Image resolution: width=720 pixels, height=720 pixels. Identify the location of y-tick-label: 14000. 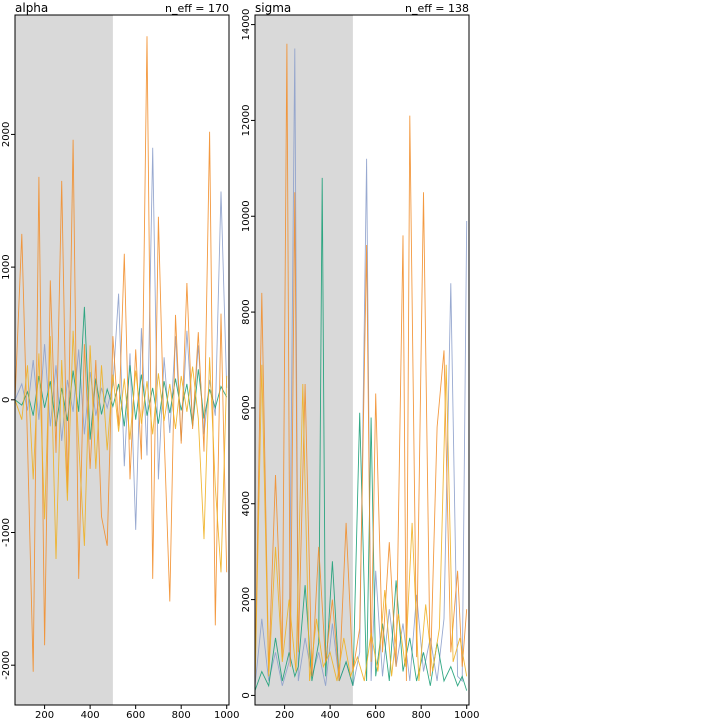
(246, 25).